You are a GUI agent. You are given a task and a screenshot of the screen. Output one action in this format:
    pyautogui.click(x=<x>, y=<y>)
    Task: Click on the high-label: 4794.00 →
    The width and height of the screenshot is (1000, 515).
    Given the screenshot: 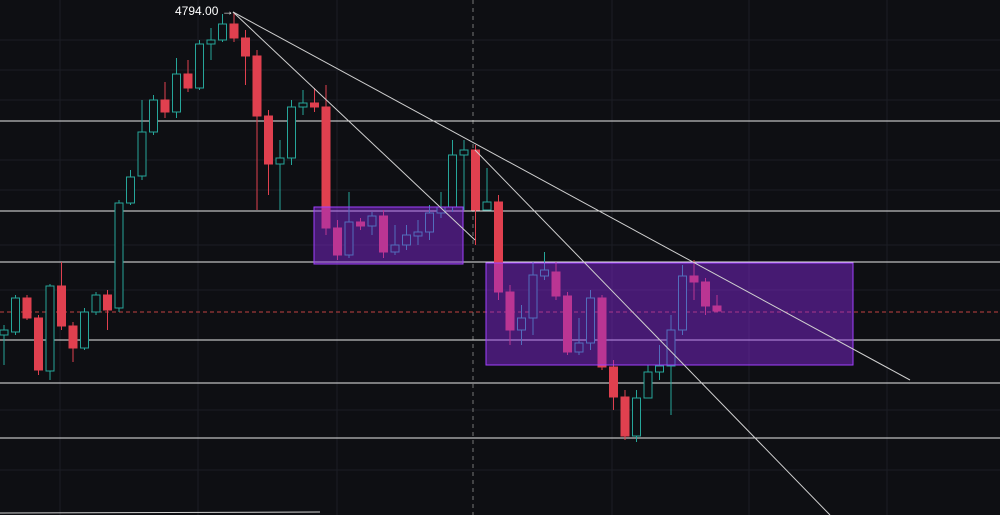 What is the action you would take?
    pyautogui.click(x=204, y=11)
    